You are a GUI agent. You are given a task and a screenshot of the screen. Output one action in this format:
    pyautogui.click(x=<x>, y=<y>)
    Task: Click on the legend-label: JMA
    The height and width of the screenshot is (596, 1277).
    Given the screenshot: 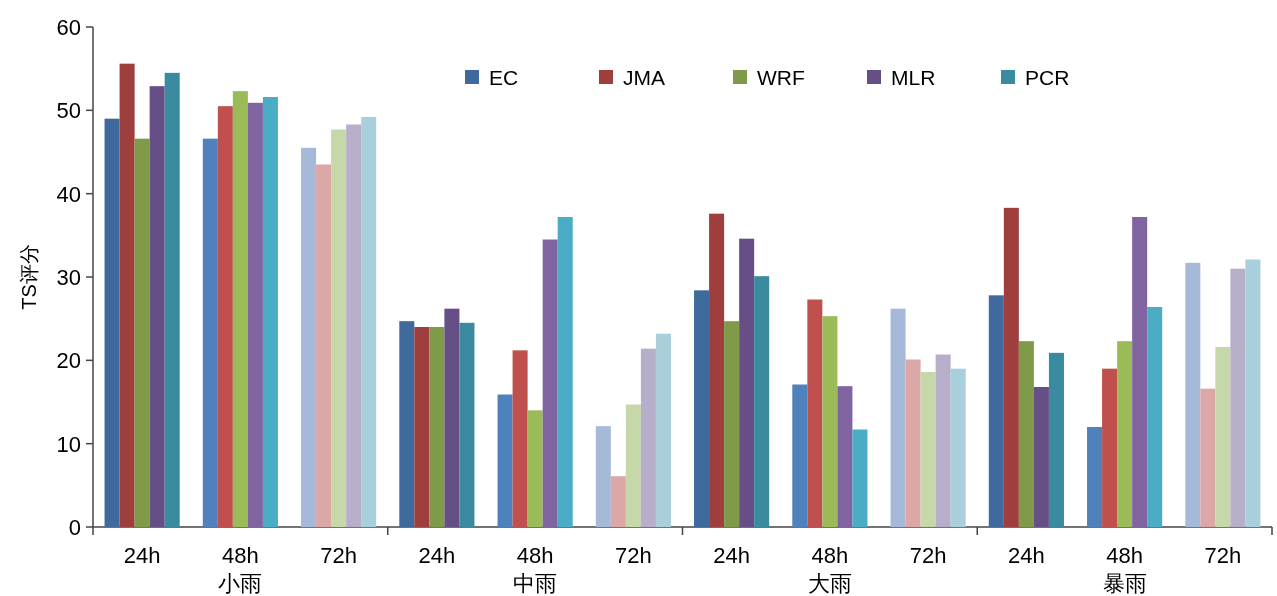 What is the action you would take?
    pyautogui.click(x=644, y=77)
    